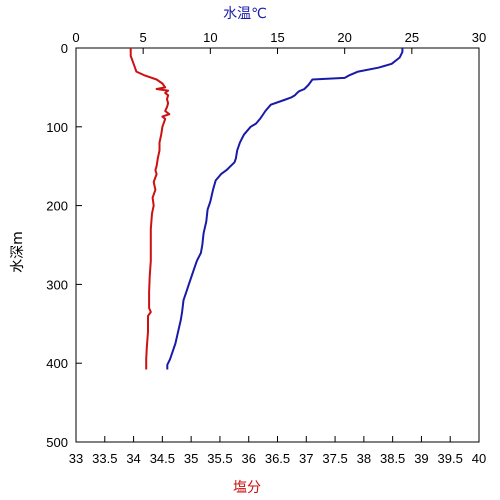  What do you see at coordinates (18, 252) in the screenshot?
I see `left-axis-title: 水深m` at bounding box center [18, 252].